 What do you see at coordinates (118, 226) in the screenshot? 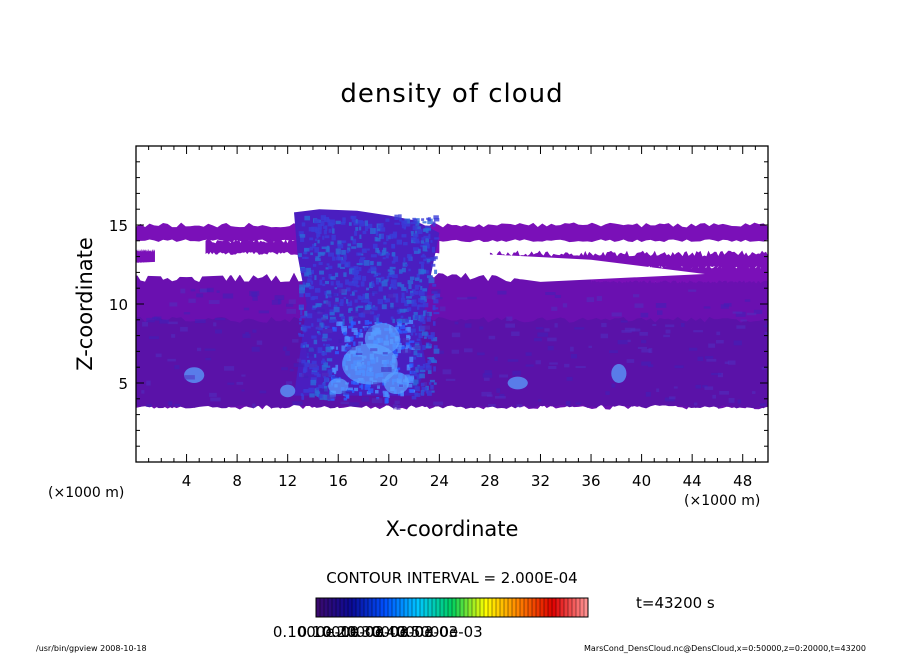
I see `y-tick-label: 15` at bounding box center [118, 226].